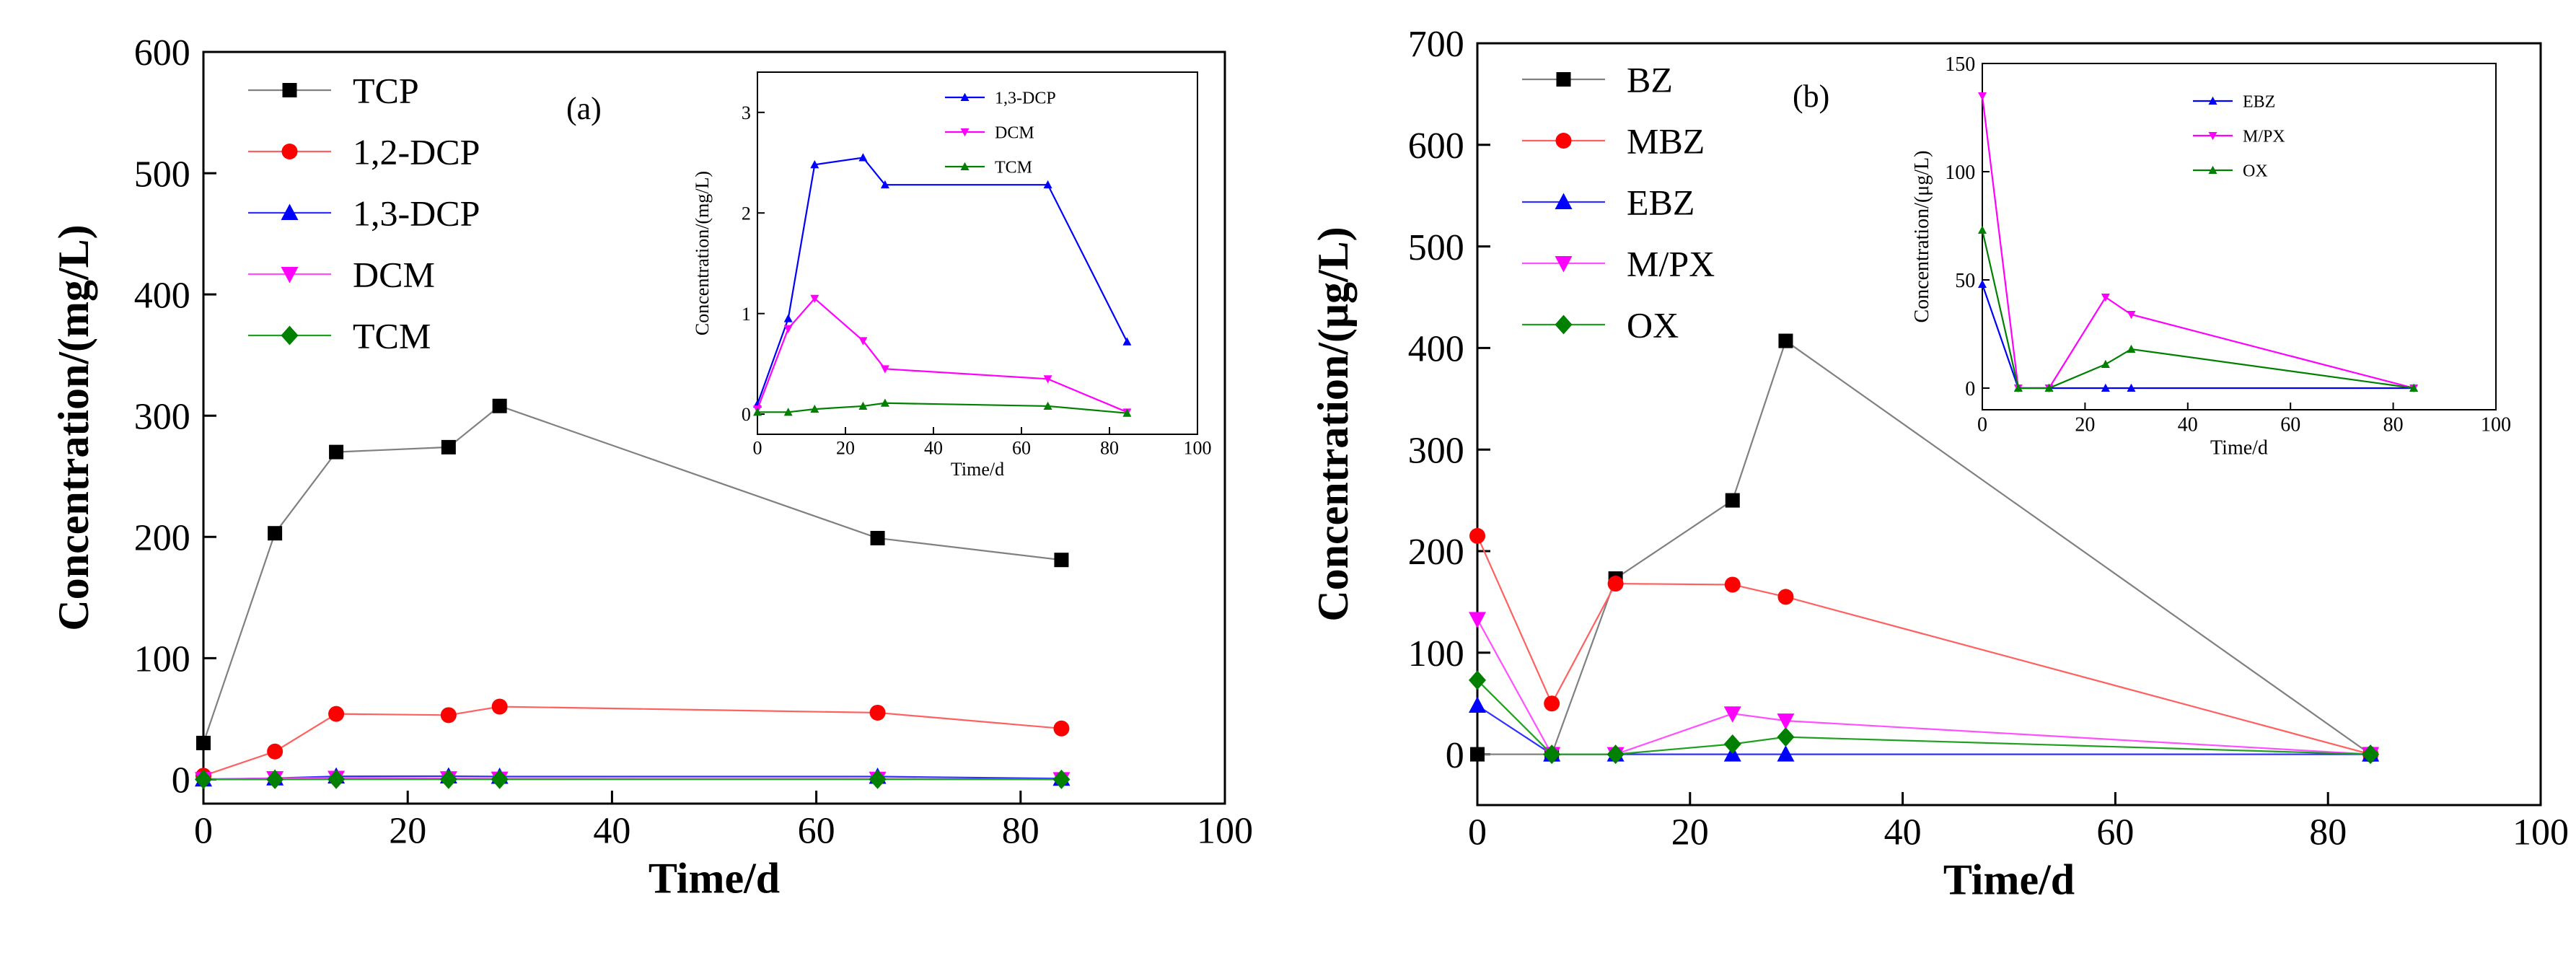 The height and width of the screenshot is (958, 2576). Describe the element at coordinates (1970, 389) in the screenshot. I see `panel-b-inset-y-tick-label: 0` at that location.